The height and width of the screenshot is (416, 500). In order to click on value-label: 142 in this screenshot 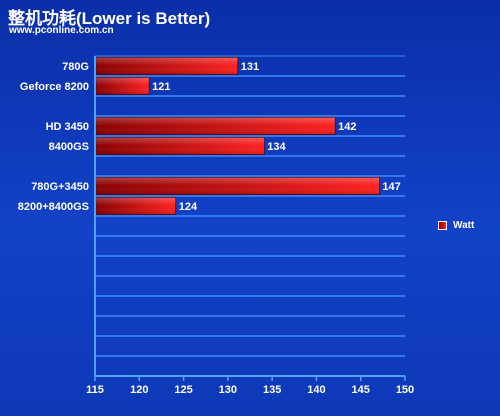, I will do `click(347, 127)`.